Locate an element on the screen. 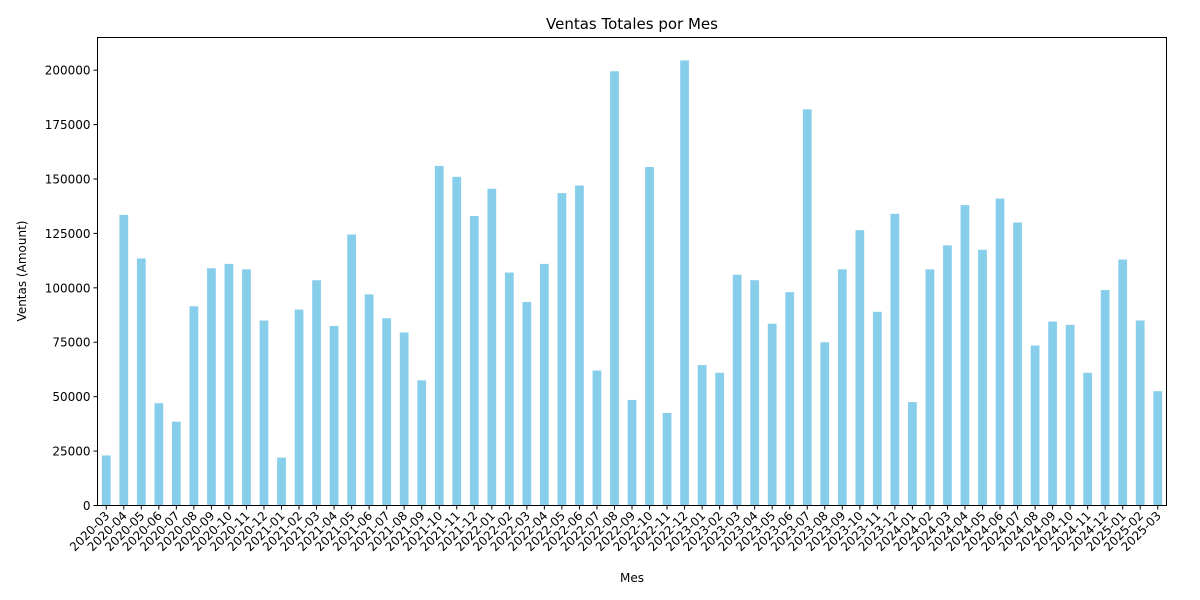 The width and height of the screenshot is (1200, 600). chart-title: Ventas Totales por Mes is located at coordinates (632, 24).